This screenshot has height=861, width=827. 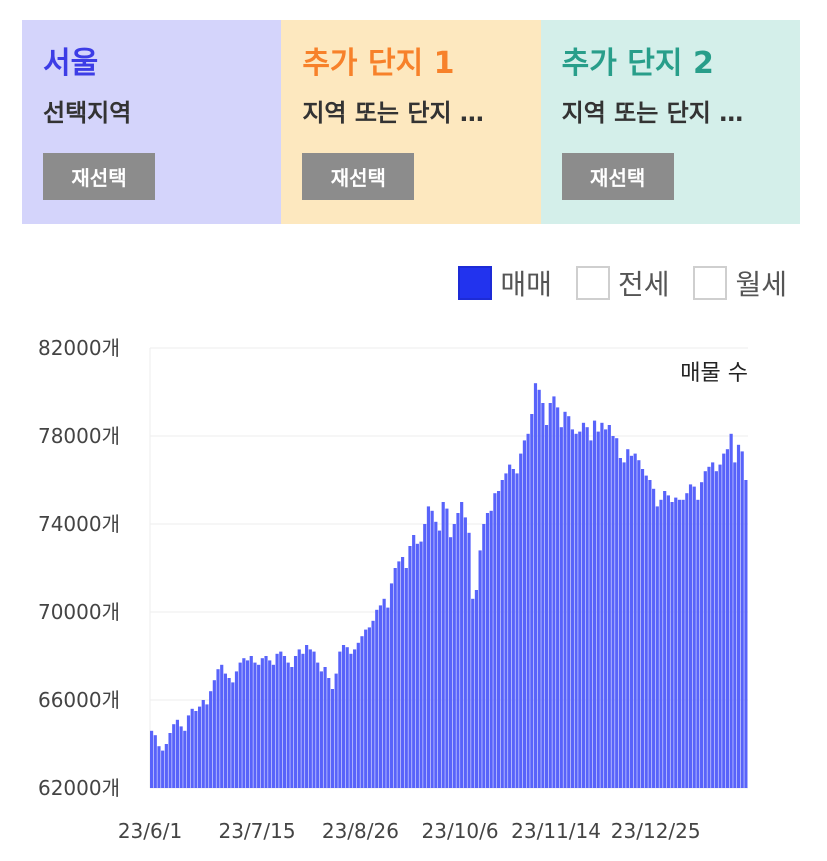 What do you see at coordinates (360, 831) in the screenshot?
I see `x-tick-label: 23/8/26` at bounding box center [360, 831].